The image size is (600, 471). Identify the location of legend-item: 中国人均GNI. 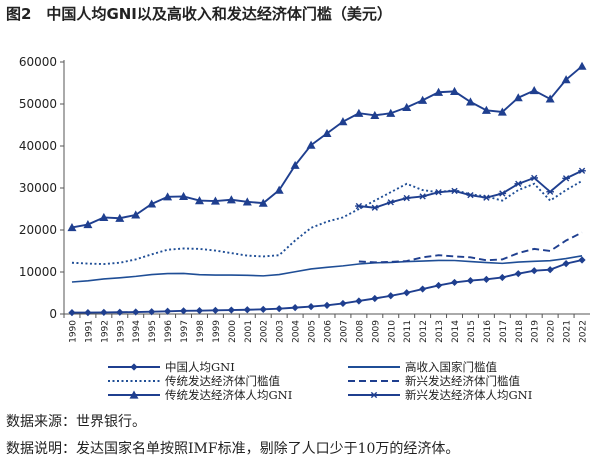
(171, 367).